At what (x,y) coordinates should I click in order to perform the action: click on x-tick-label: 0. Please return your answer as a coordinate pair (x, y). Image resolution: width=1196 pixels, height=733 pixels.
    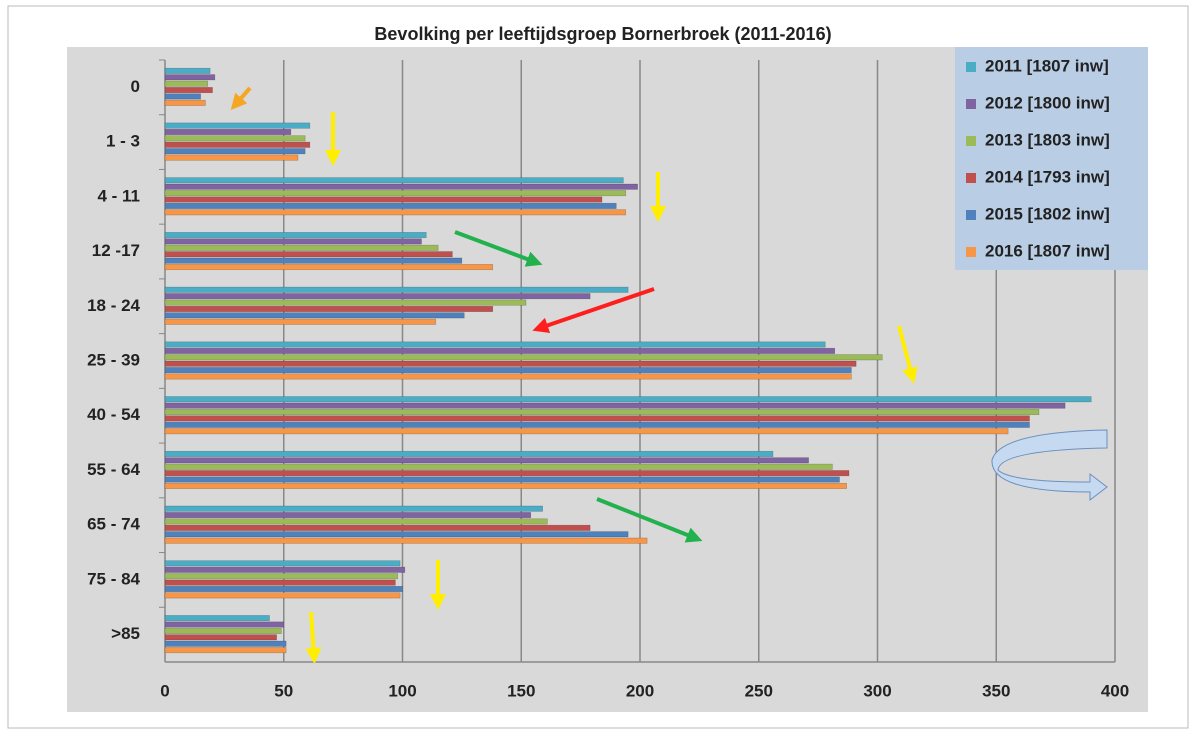
    Looking at the image, I should click on (164, 690).